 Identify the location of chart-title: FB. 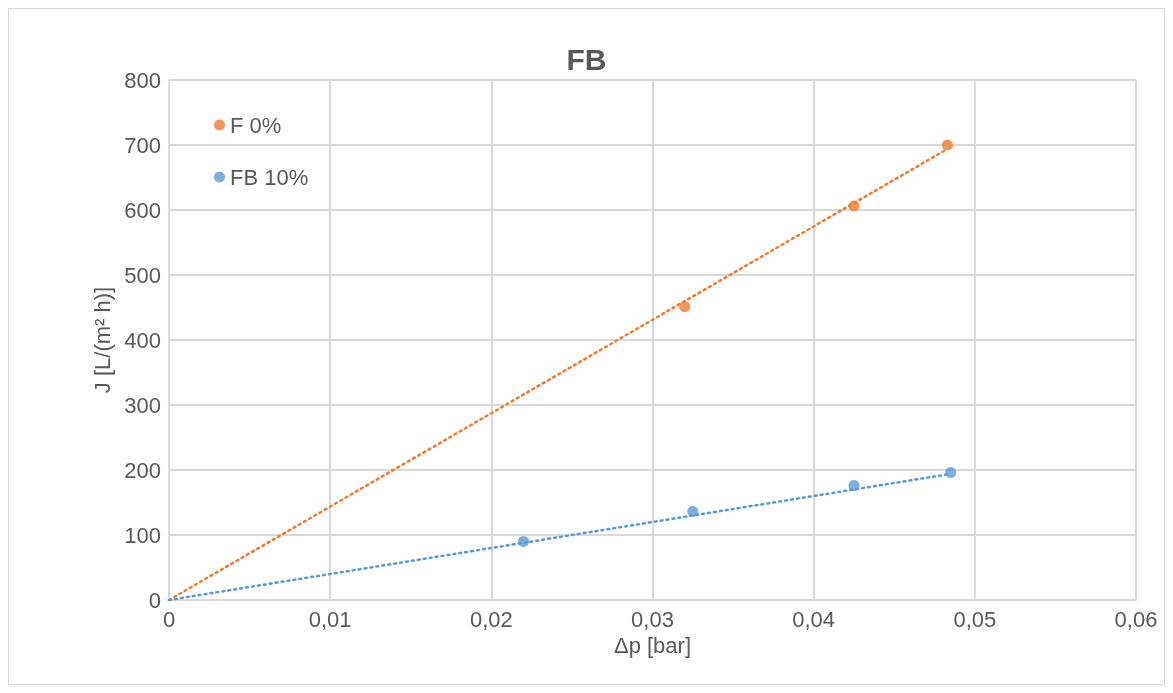
(586, 59).